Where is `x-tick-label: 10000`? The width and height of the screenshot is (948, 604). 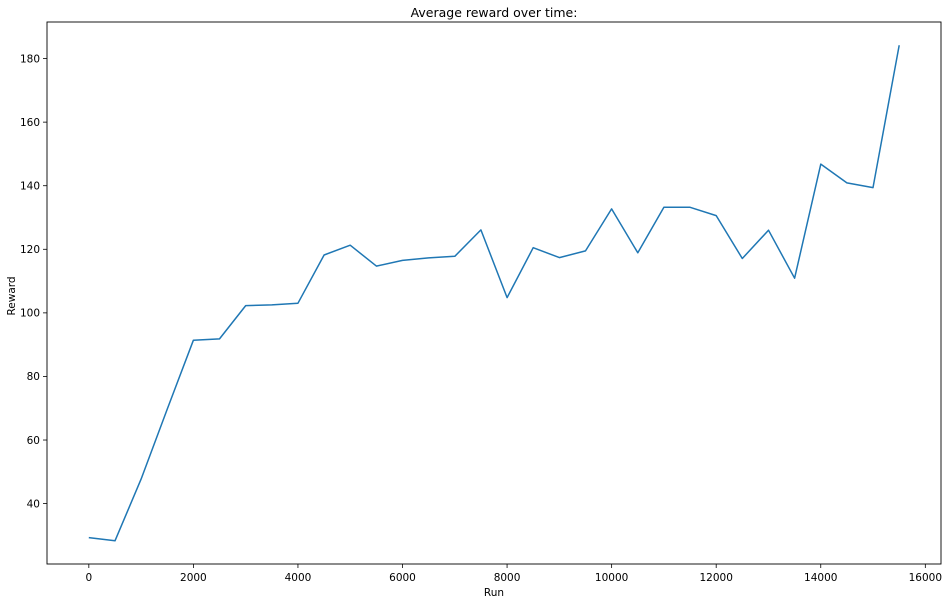
x-tick-label: 10000 is located at coordinates (611, 578).